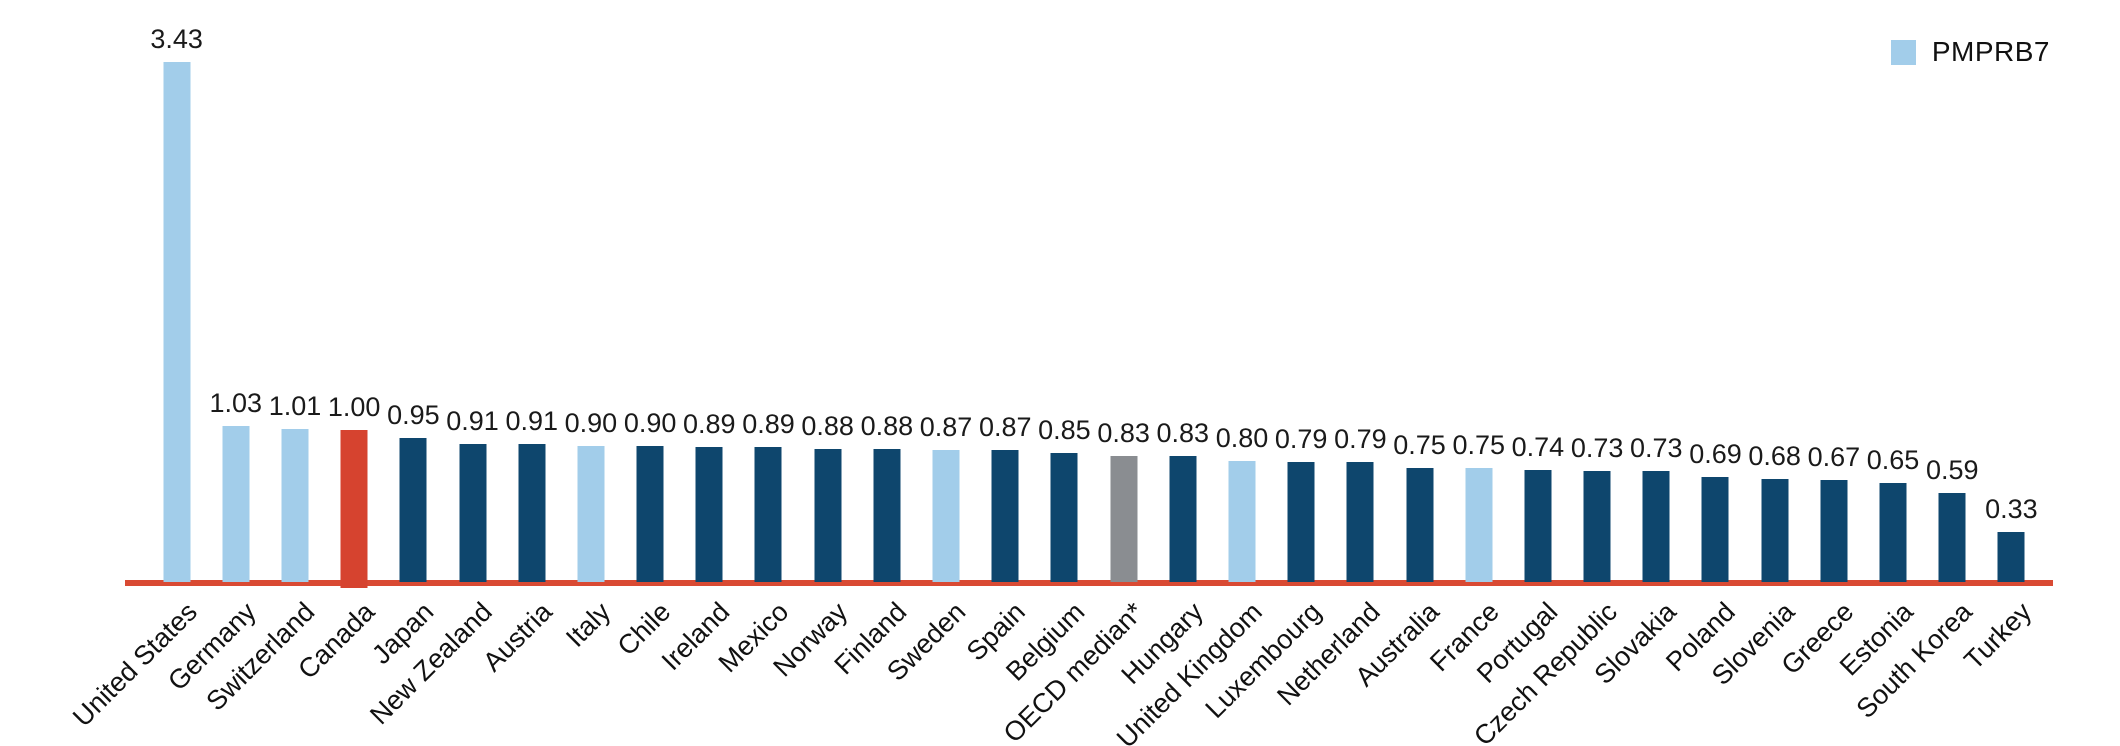  What do you see at coordinates (1064, 430) in the screenshot?
I see `bar-value-label: 0.85` at bounding box center [1064, 430].